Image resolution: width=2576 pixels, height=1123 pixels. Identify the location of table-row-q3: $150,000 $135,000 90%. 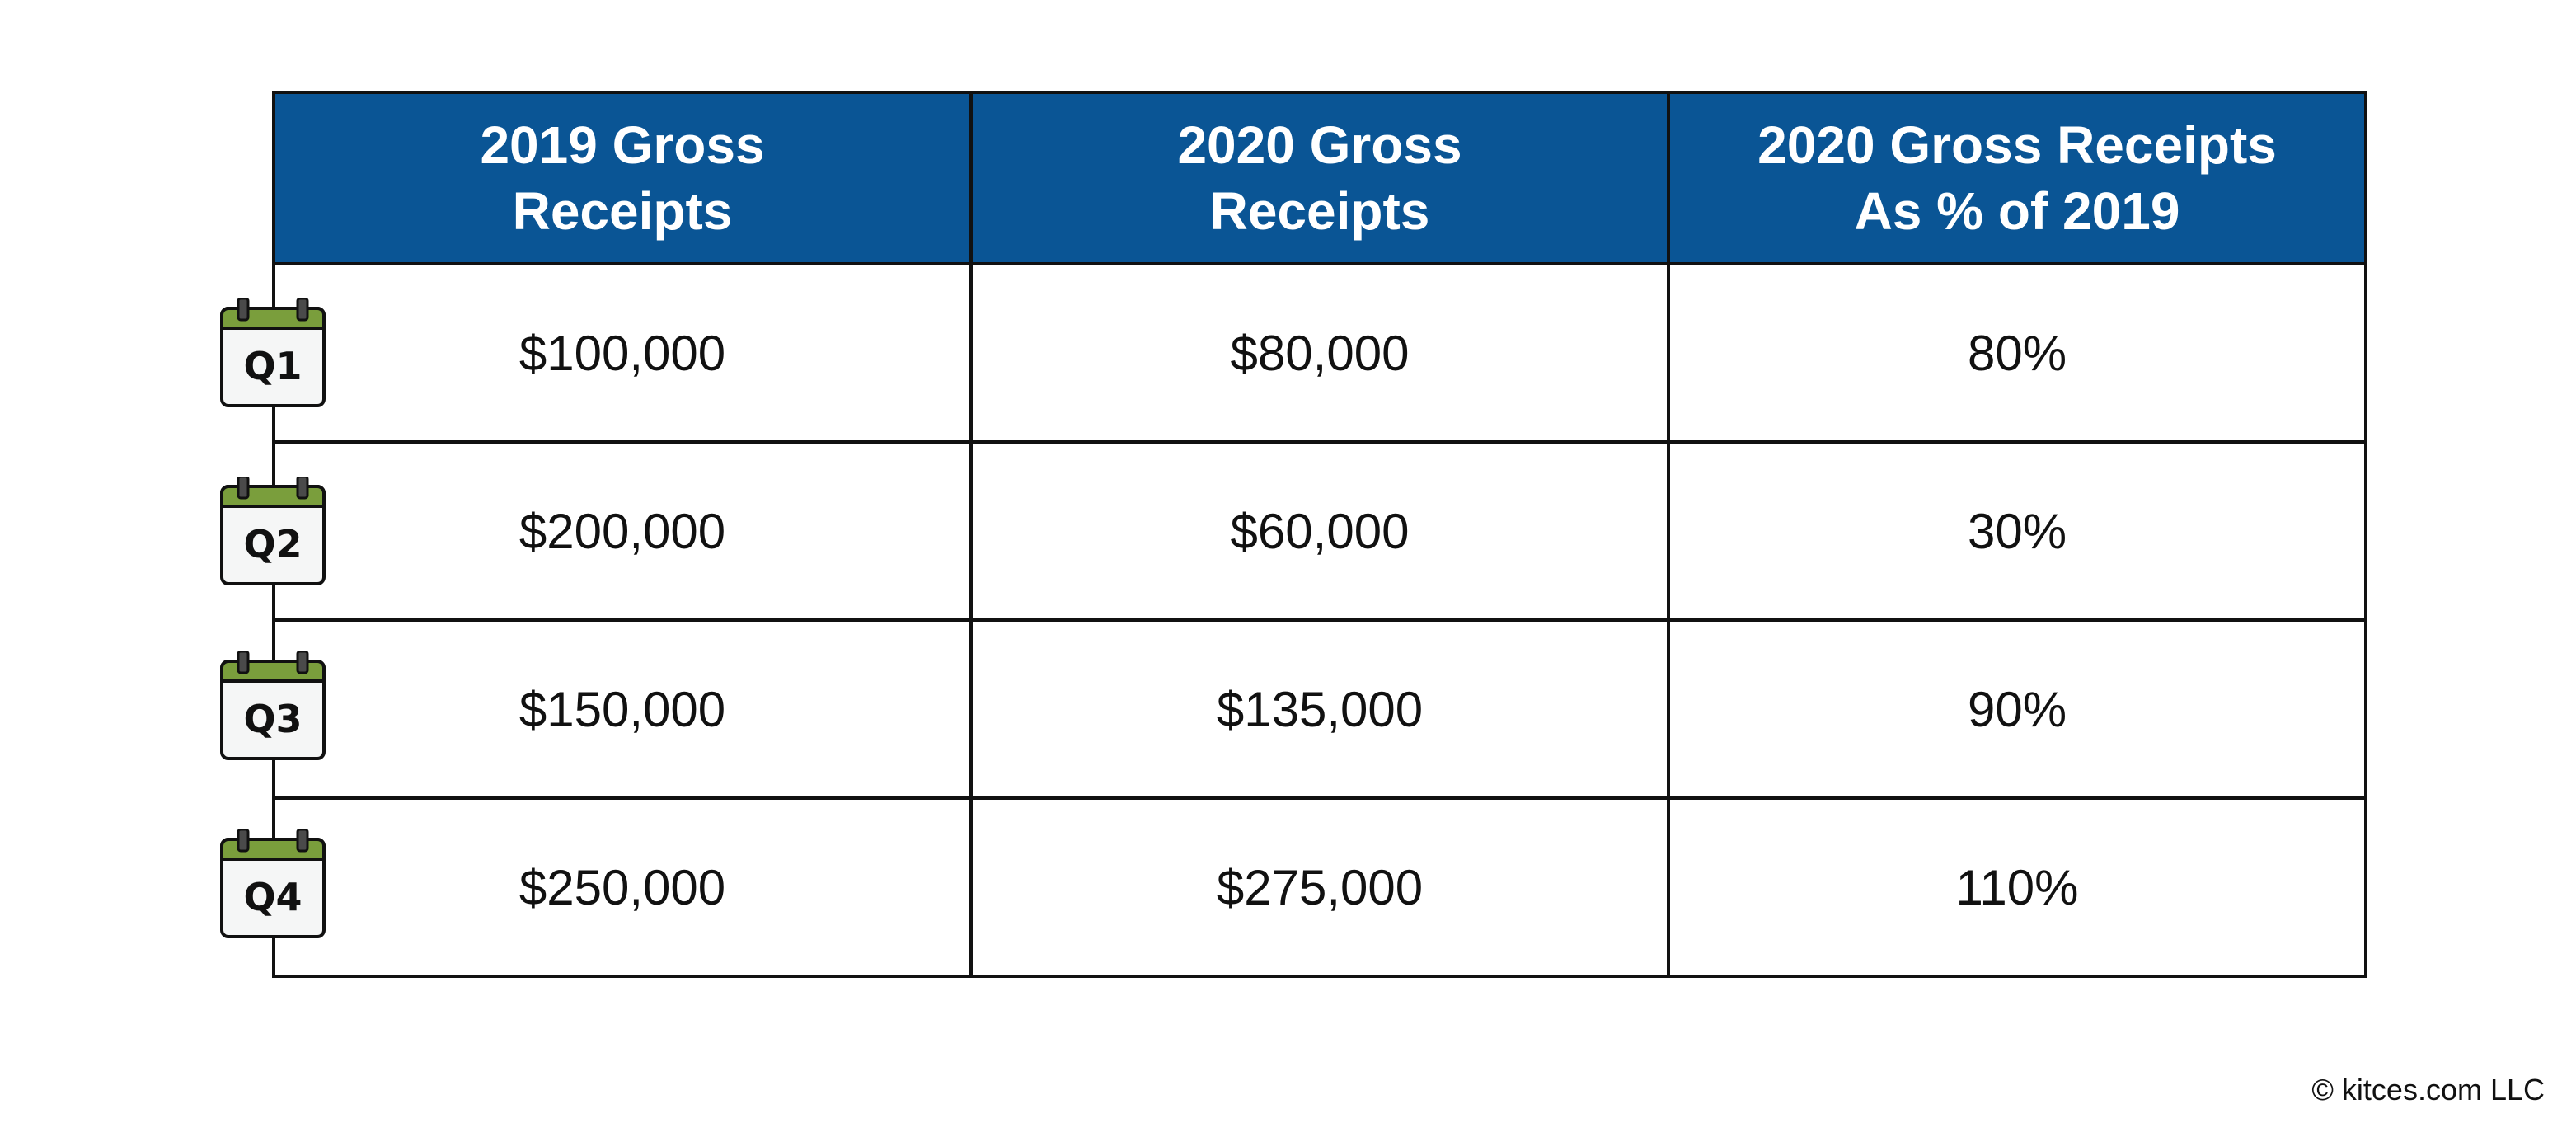
(1319, 709).